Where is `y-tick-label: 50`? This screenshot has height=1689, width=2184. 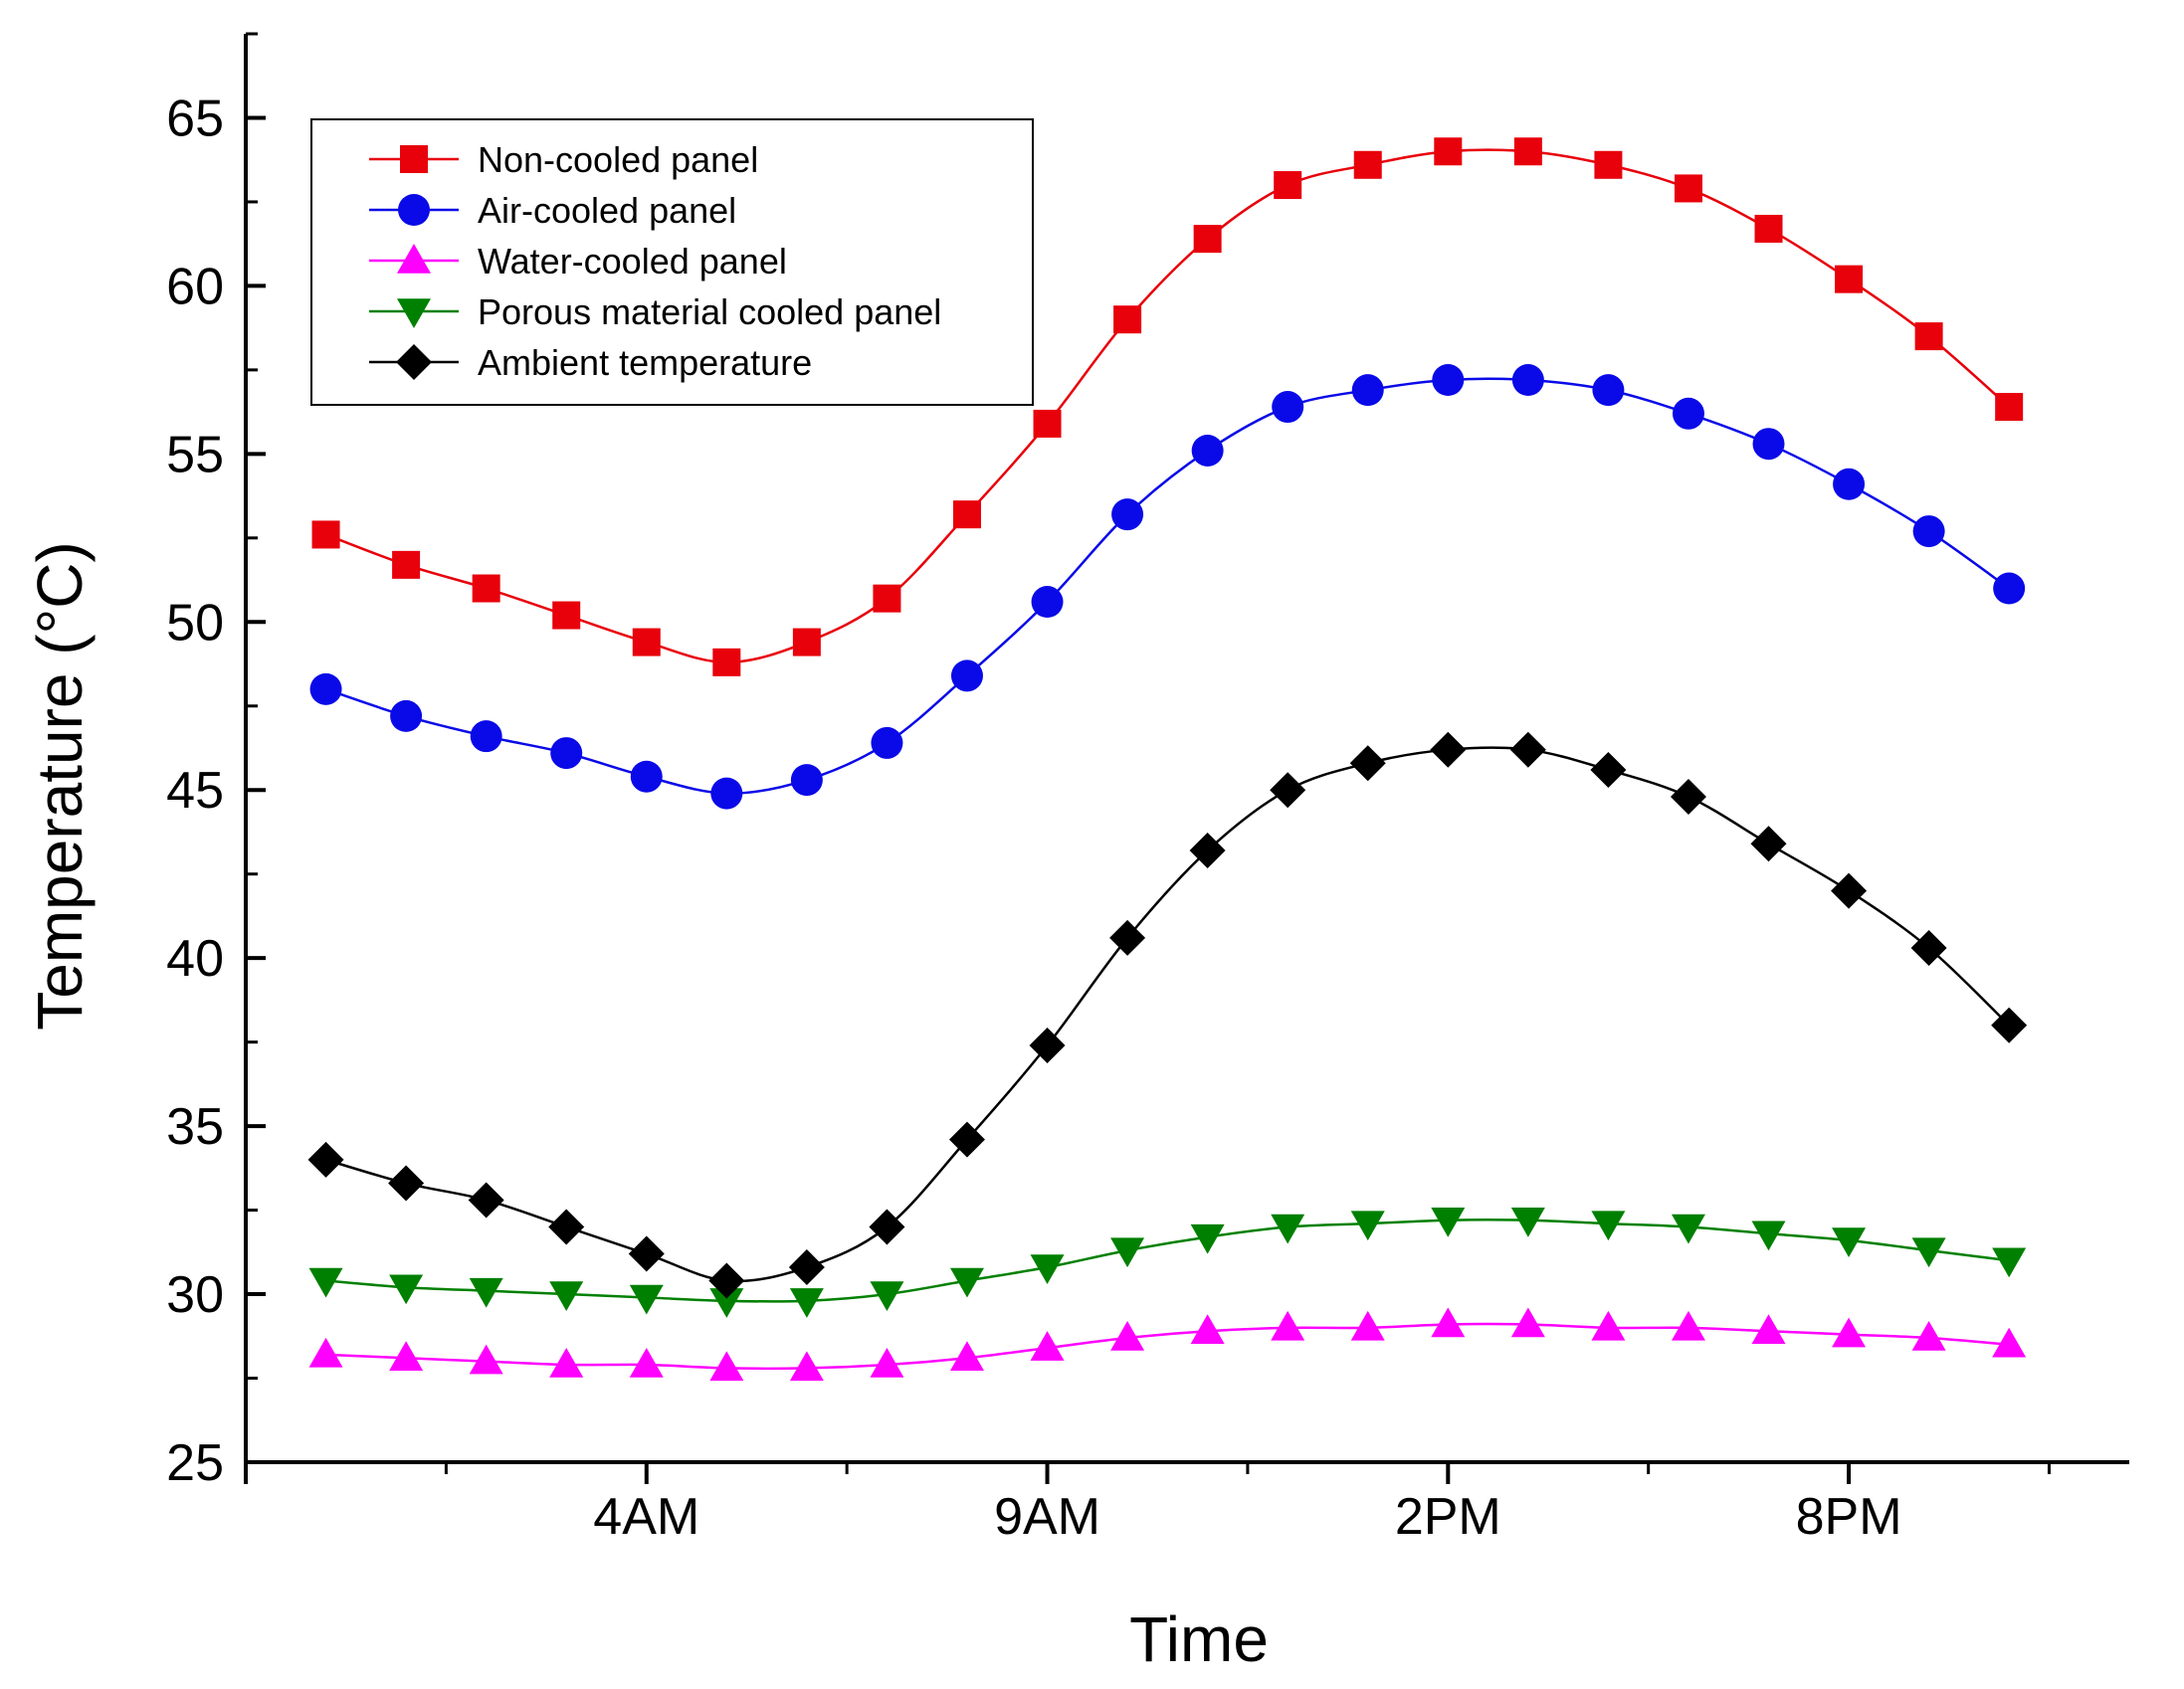
y-tick-label: 50 is located at coordinates (195, 623).